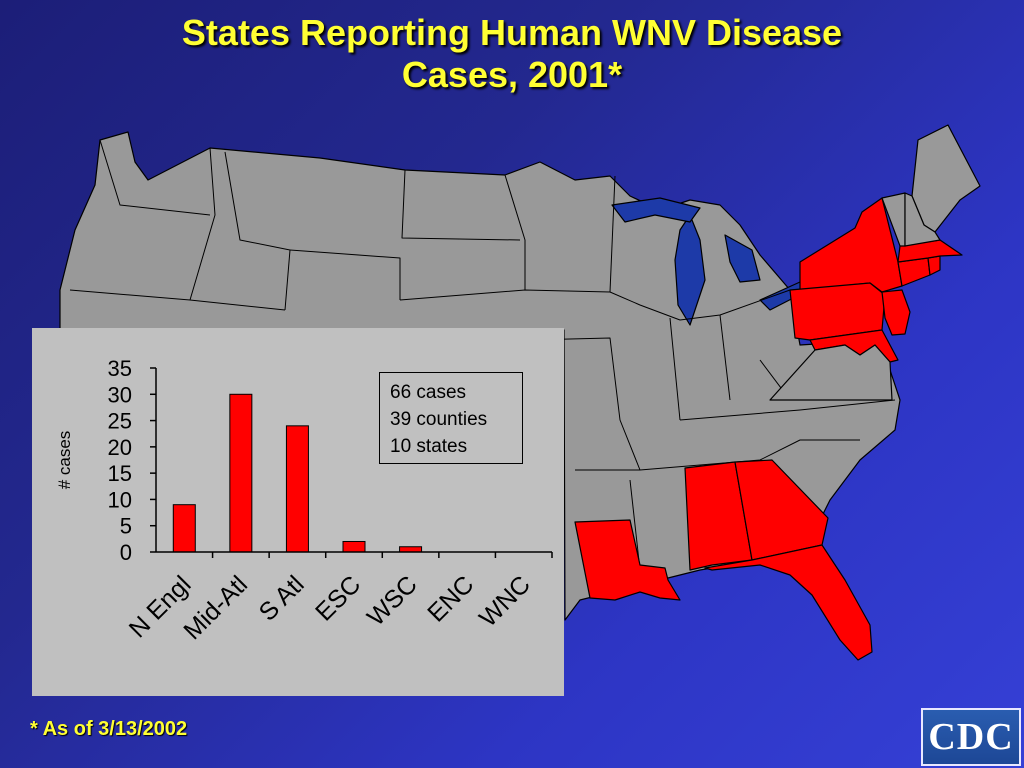  What do you see at coordinates (946, 178) in the screenshot?
I see `state-maine` at bounding box center [946, 178].